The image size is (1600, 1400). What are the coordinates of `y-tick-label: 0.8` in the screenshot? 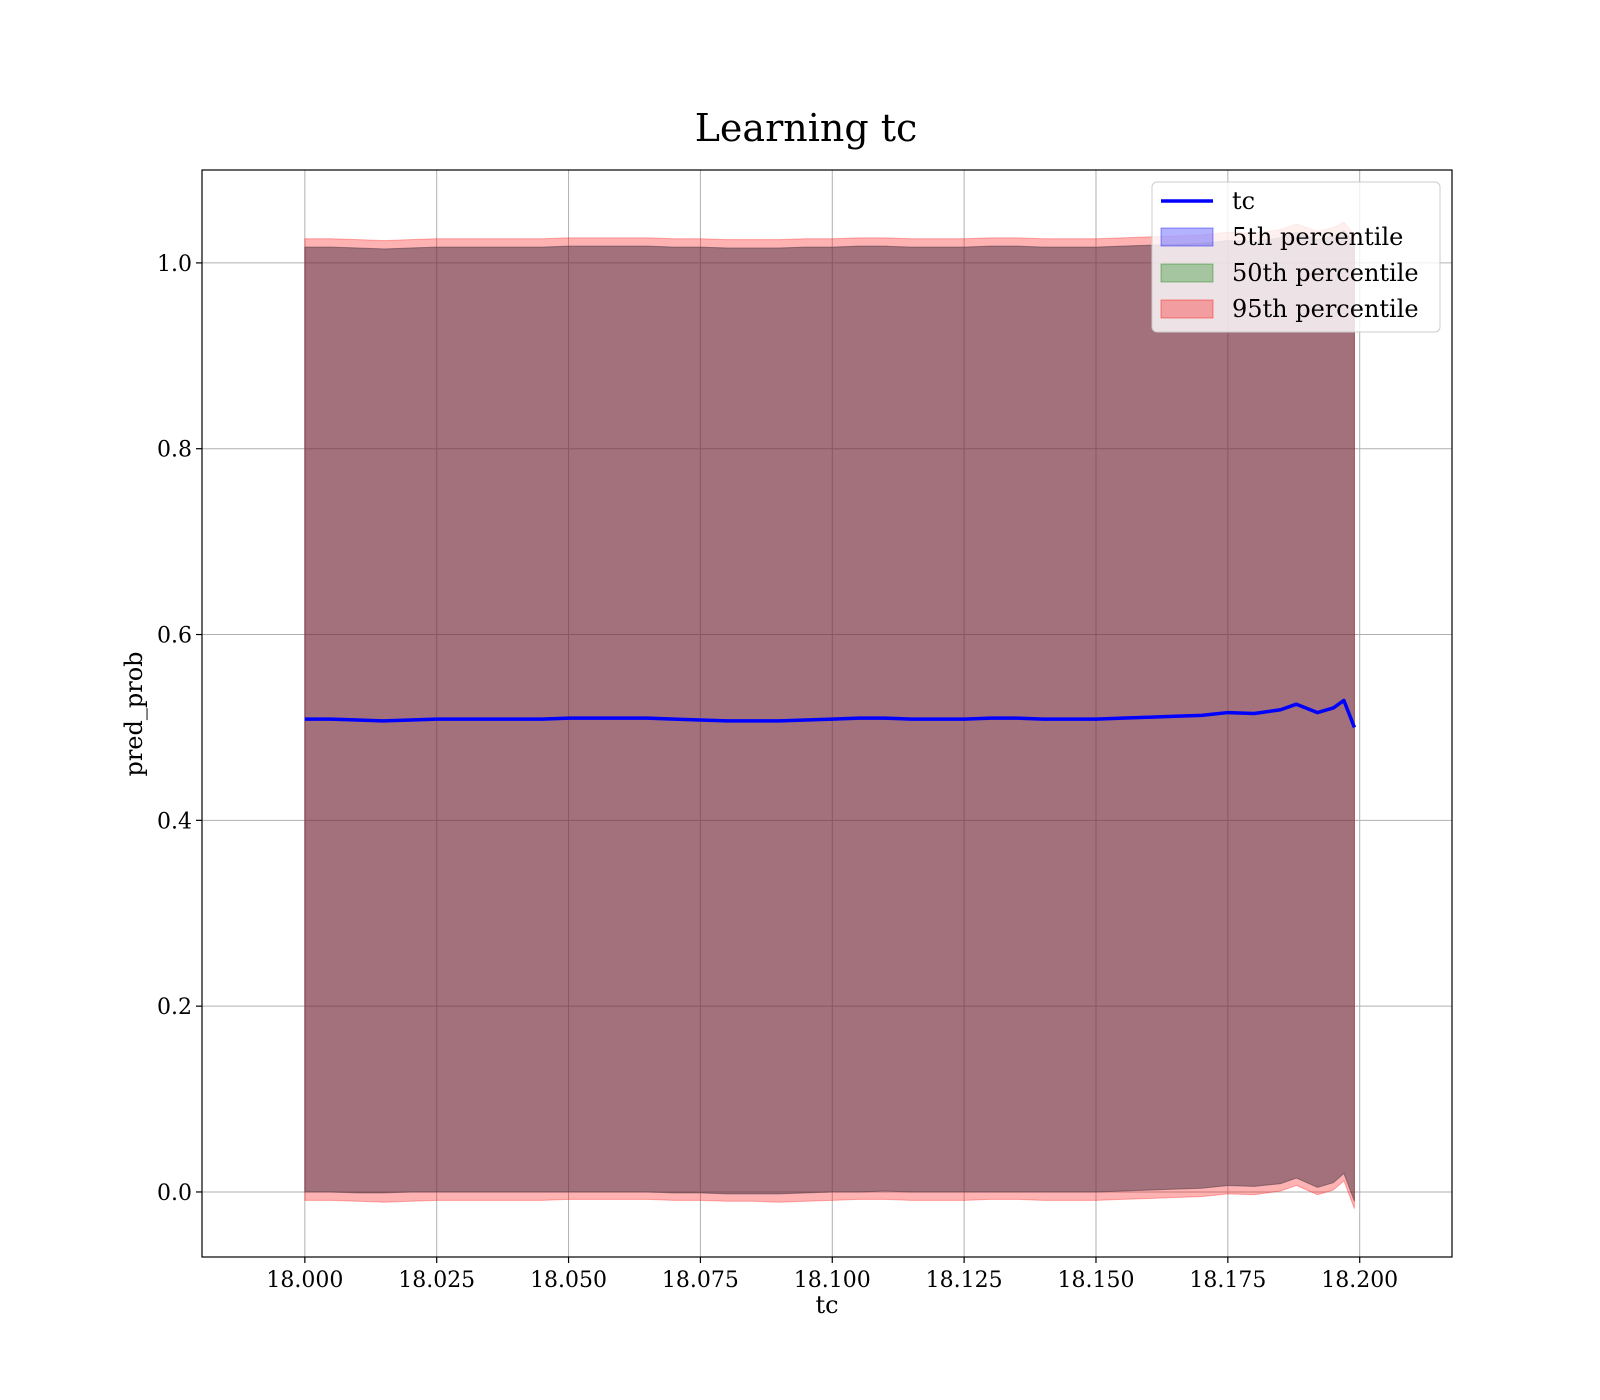 It's located at (174, 450).